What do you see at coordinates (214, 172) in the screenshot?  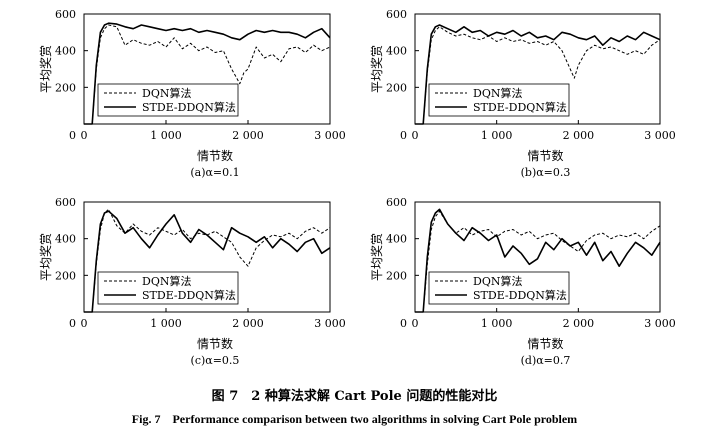 I see `panel-subtitle: (a)α=0.1` at bounding box center [214, 172].